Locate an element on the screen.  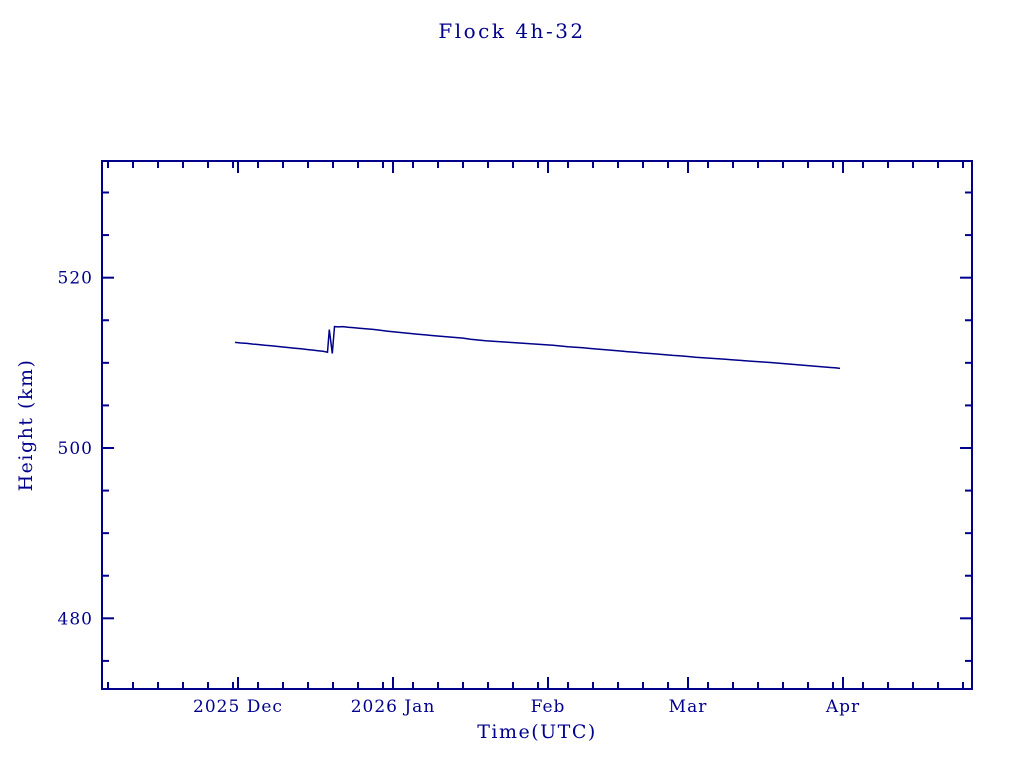
y-tick-label: 520 is located at coordinates (75, 279).